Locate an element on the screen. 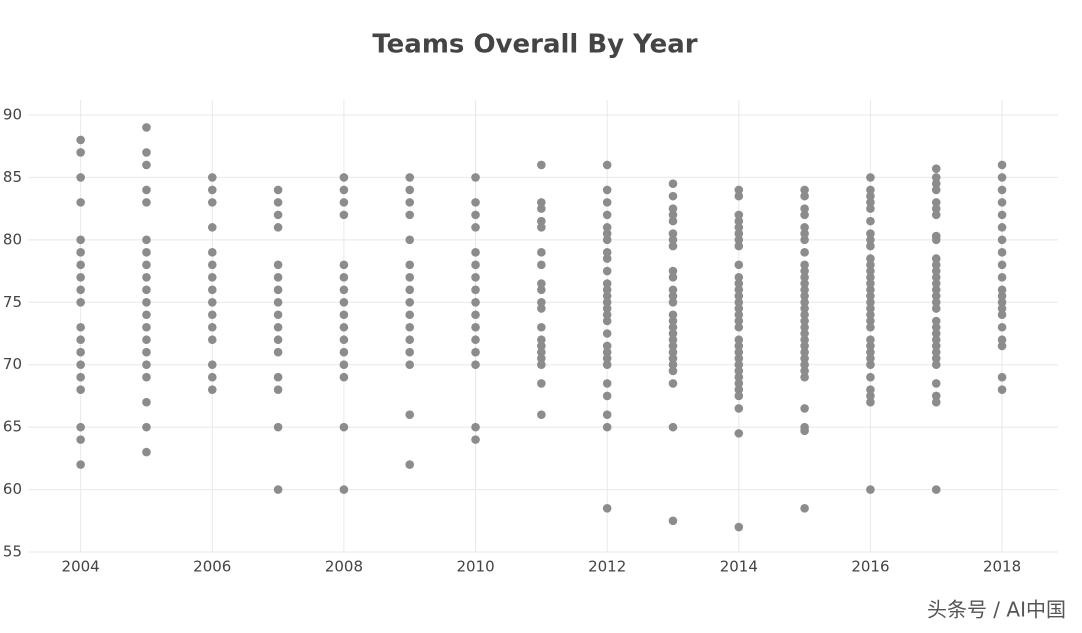  y-tick-label: 80 is located at coordinates (12, 239).